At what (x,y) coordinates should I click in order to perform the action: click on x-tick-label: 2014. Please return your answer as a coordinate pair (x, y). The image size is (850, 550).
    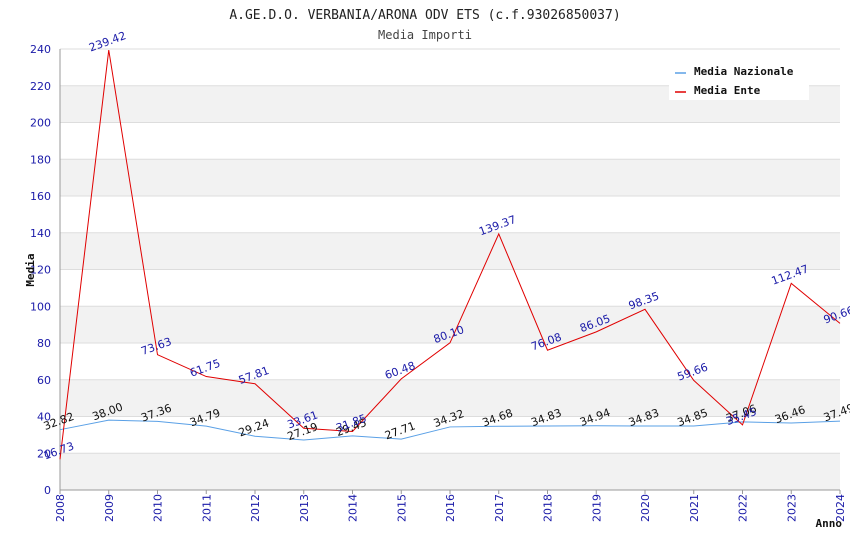
    Looking at the image, I should click on (353, 508).